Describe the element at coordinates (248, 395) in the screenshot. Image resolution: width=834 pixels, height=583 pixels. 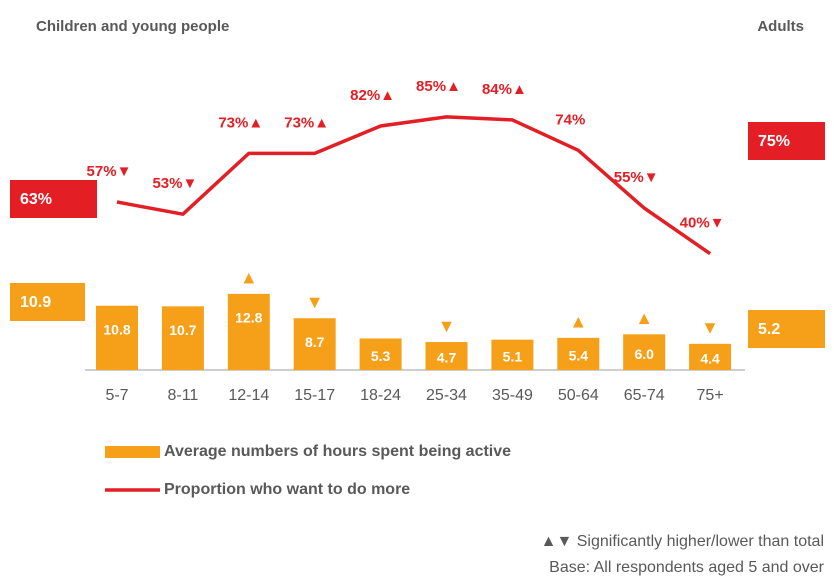
I see `x-tick-label: 12-14` at that location.